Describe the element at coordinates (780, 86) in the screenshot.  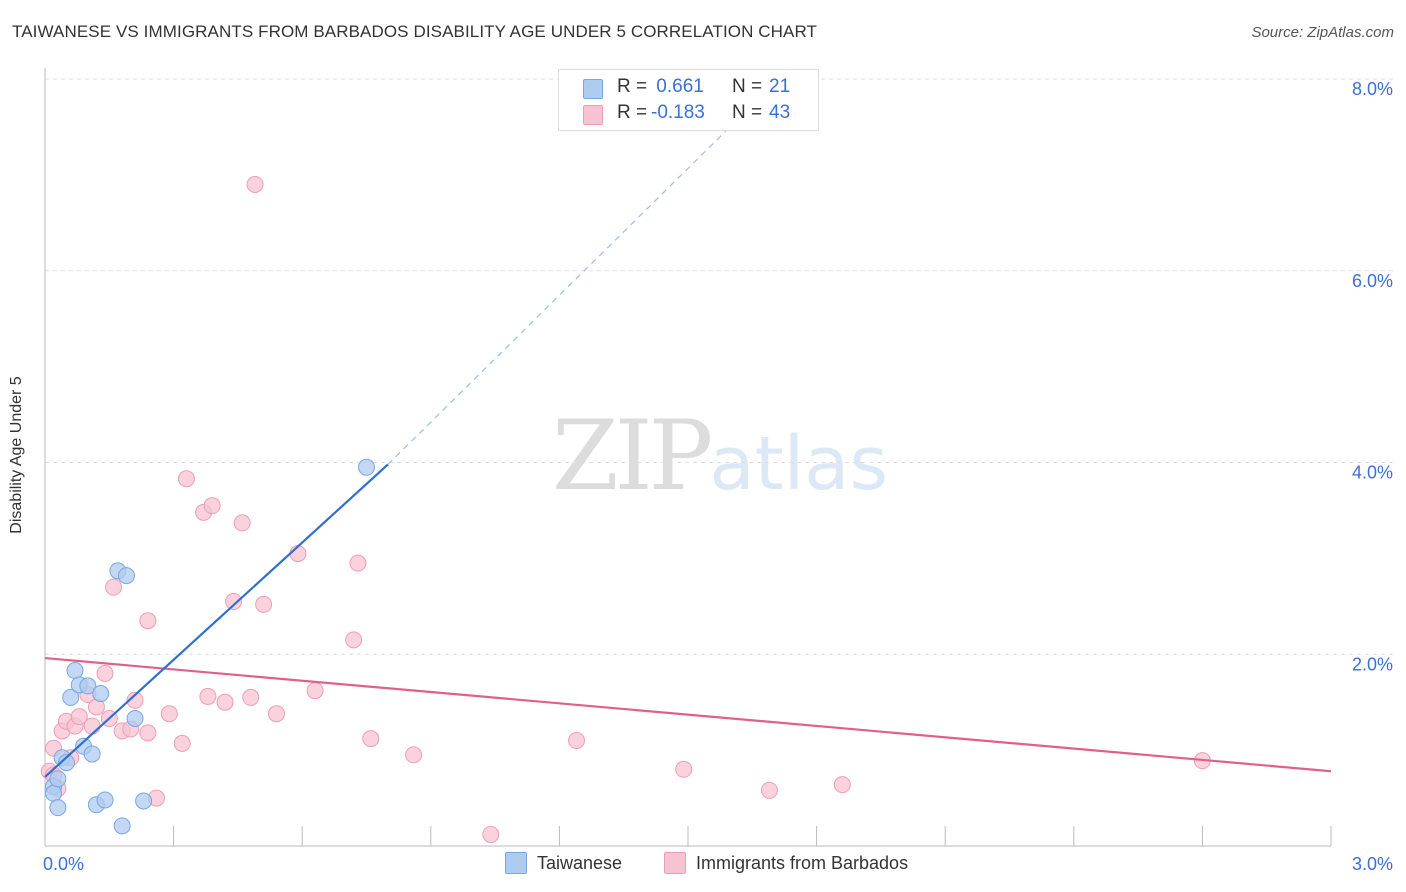
I see `legend-n-value: 21` at that location.